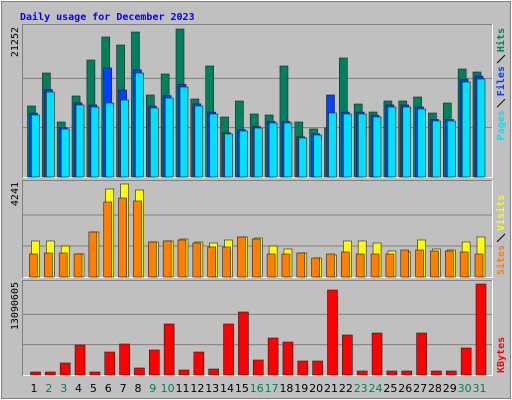  I want to click on x-tick-label: 22, so click(346, 388).